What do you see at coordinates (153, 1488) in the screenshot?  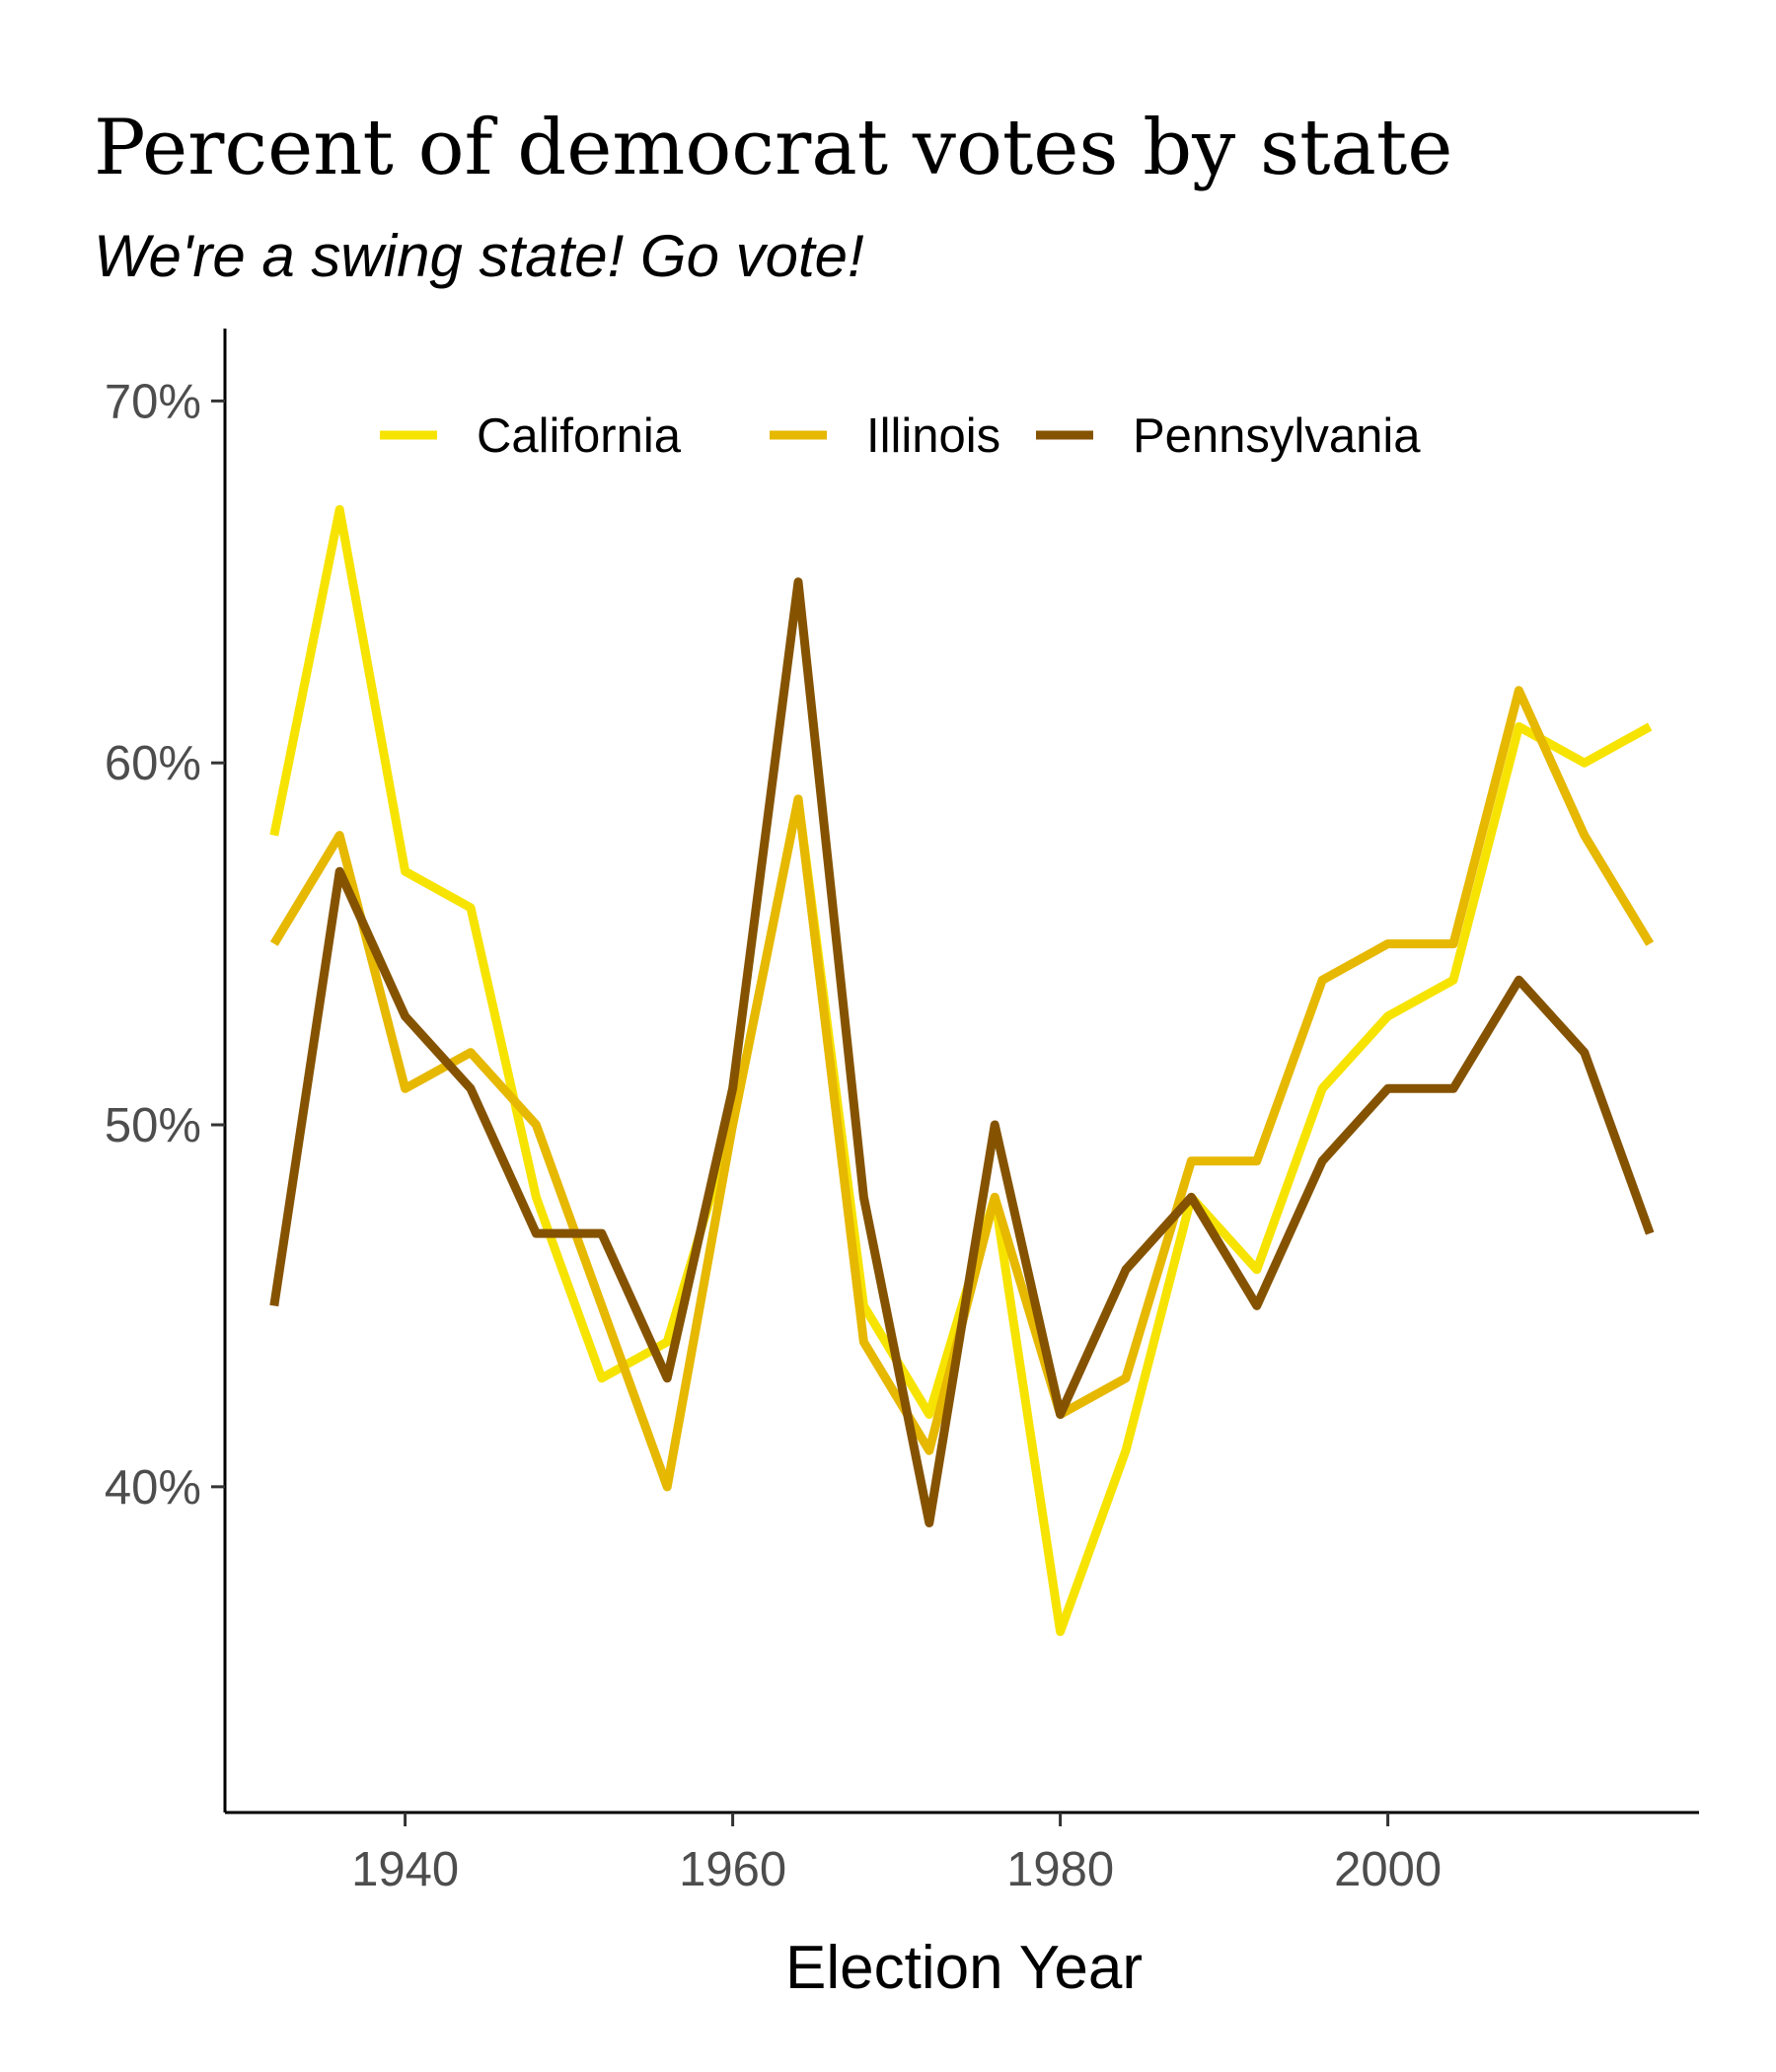 I see `y-tick-label: 40%` at bounding box center [153, 1488].